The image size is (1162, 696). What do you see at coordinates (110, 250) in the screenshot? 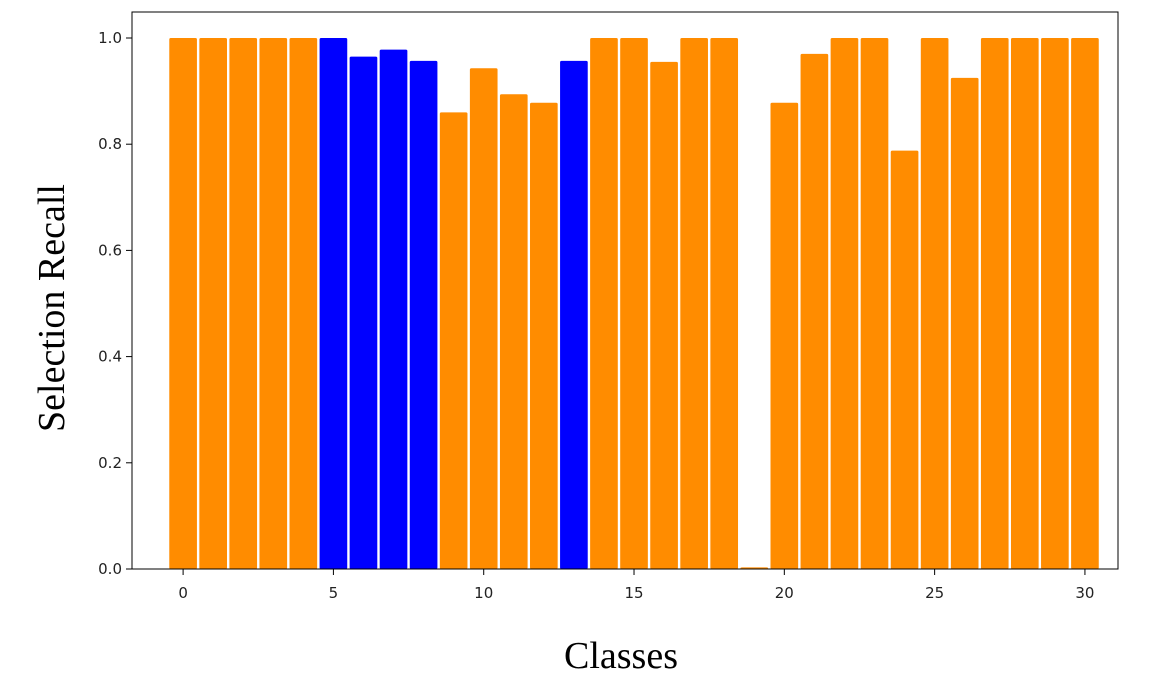
I see `y-tick-label: 0.6` at bounding box center [110, 250].